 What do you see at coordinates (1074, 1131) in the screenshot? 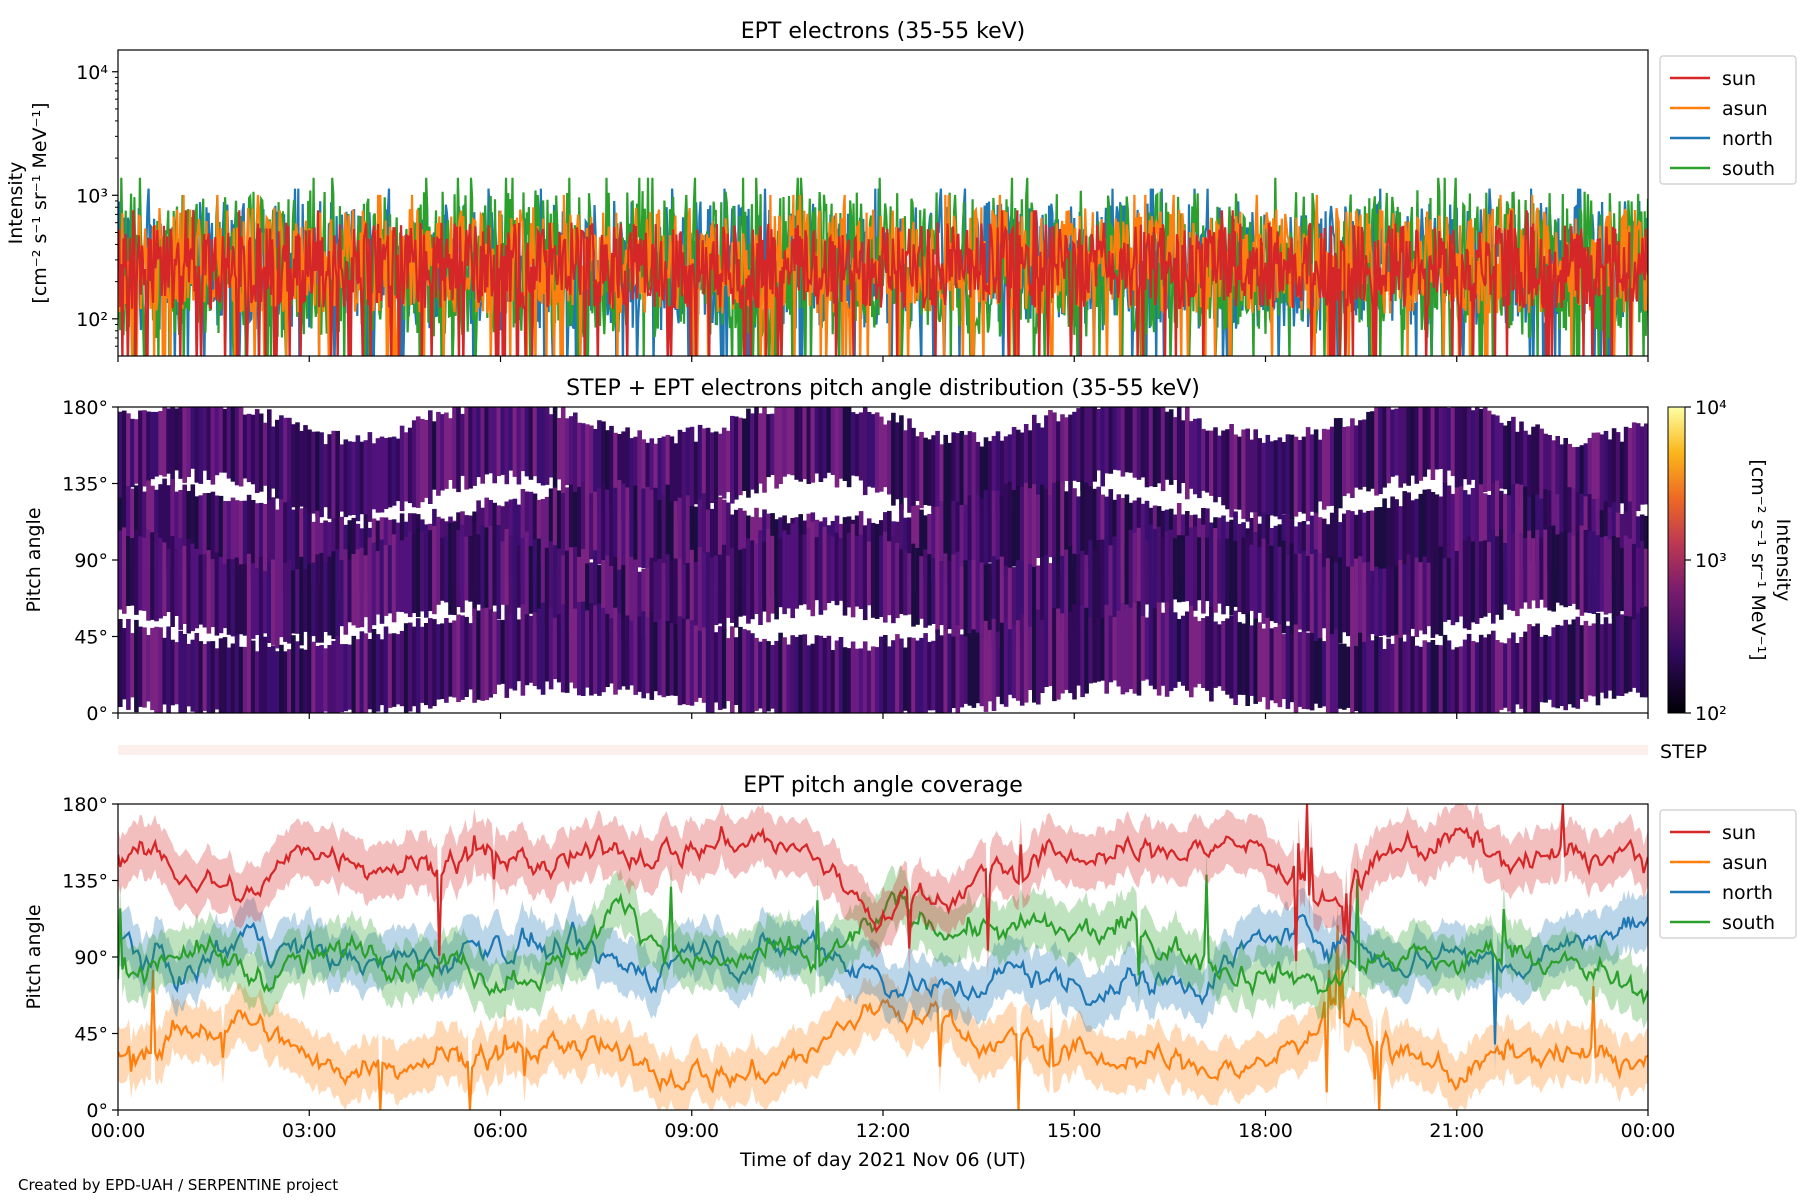
I see `x-tick-label: 15:00` at bounding box center [1074, 1131].